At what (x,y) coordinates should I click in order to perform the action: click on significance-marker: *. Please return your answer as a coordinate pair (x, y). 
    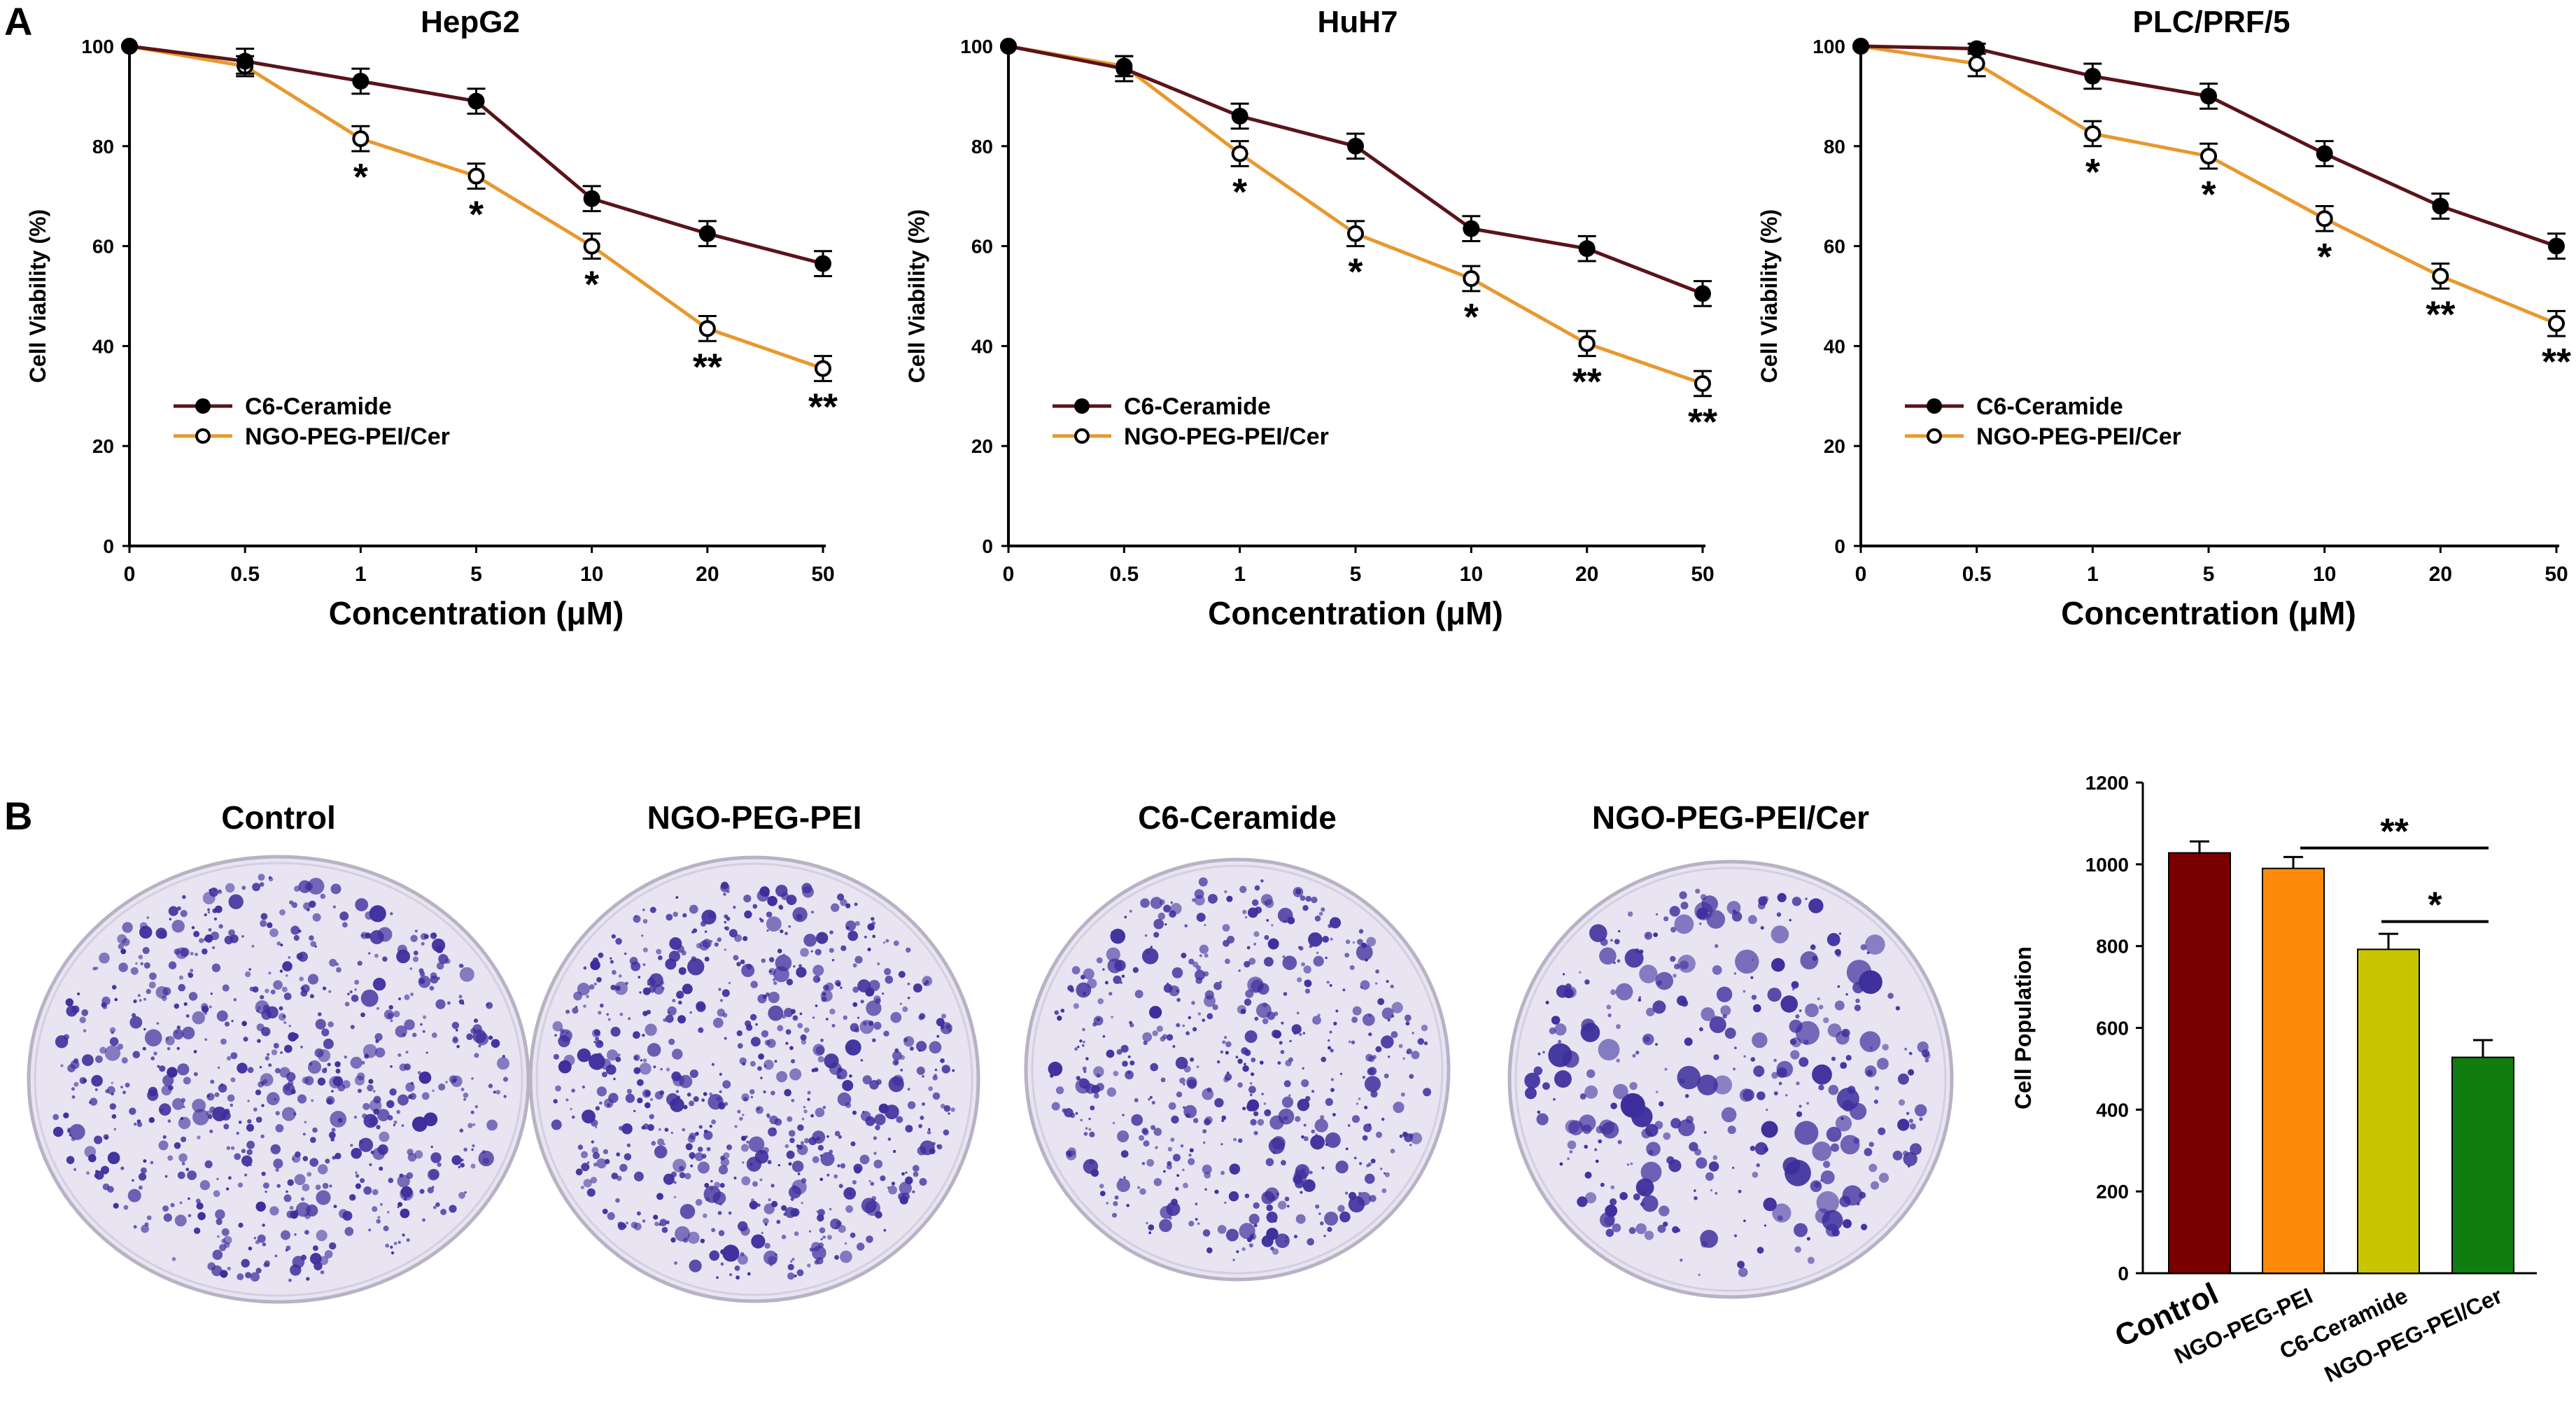
    Looking at the image, I should click on (1355, 272).